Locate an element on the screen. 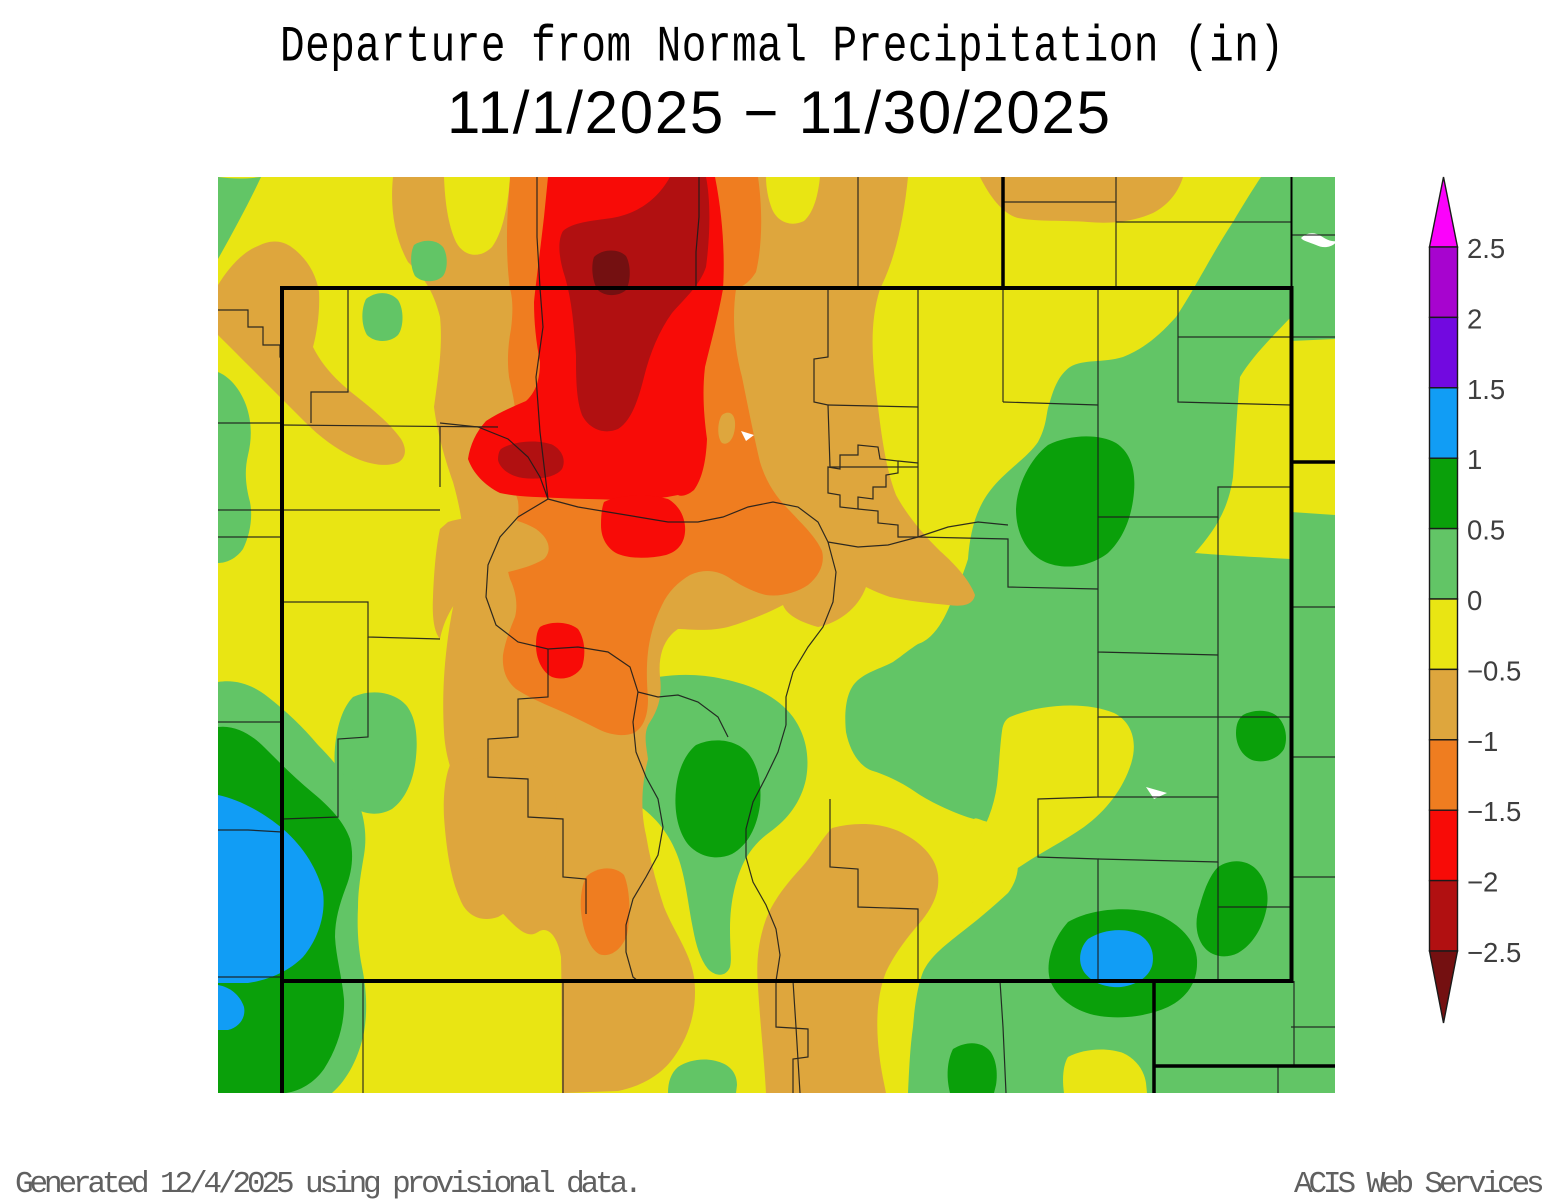 The image size is (1553, 1200). svg-text: 11/1/2025 − 11/30/2025 is located at coordinates (778, 112).